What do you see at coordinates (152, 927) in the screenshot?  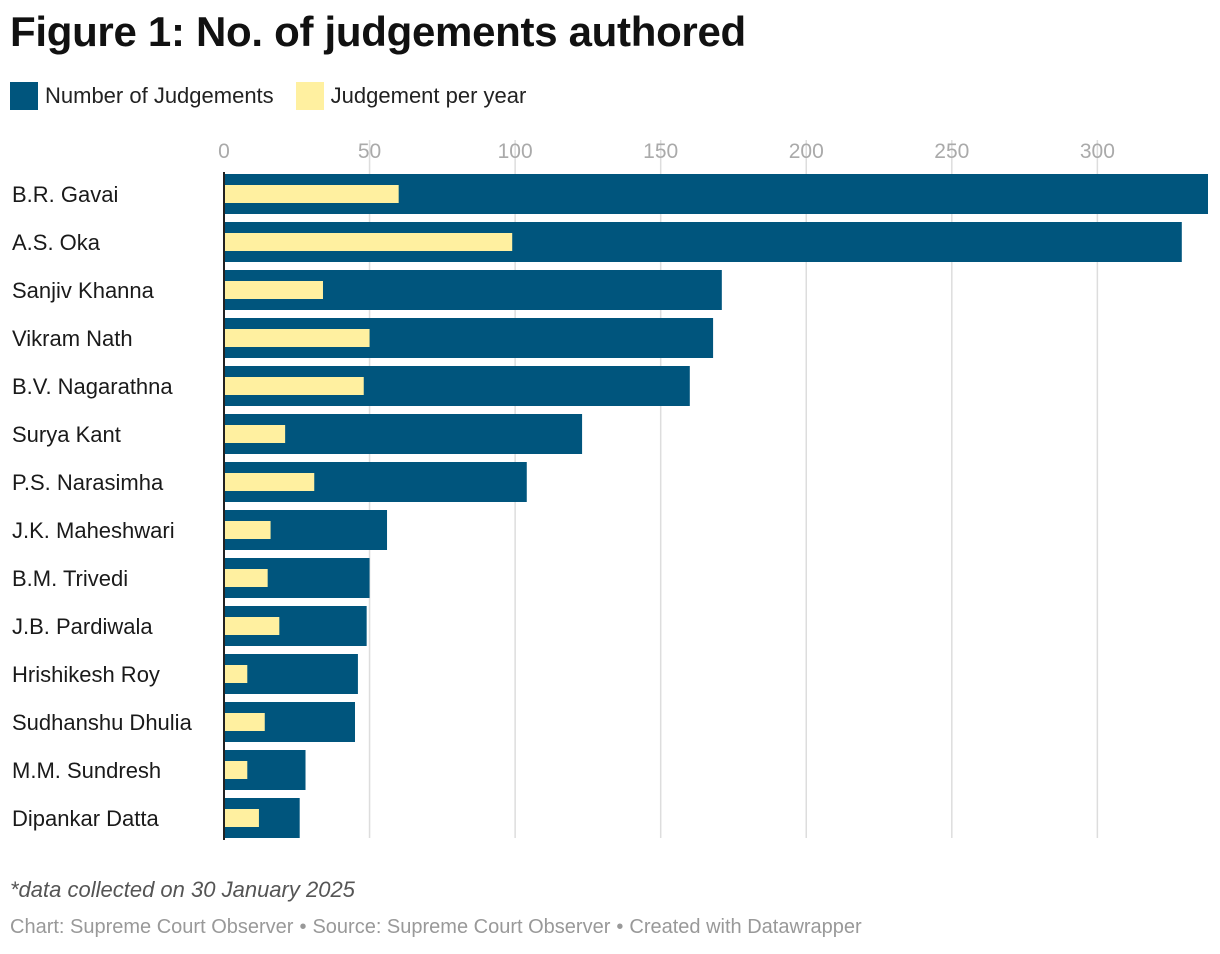 I see `credit-chart: Chart: Supreme Court Observer` at bounding box center [152, 927].